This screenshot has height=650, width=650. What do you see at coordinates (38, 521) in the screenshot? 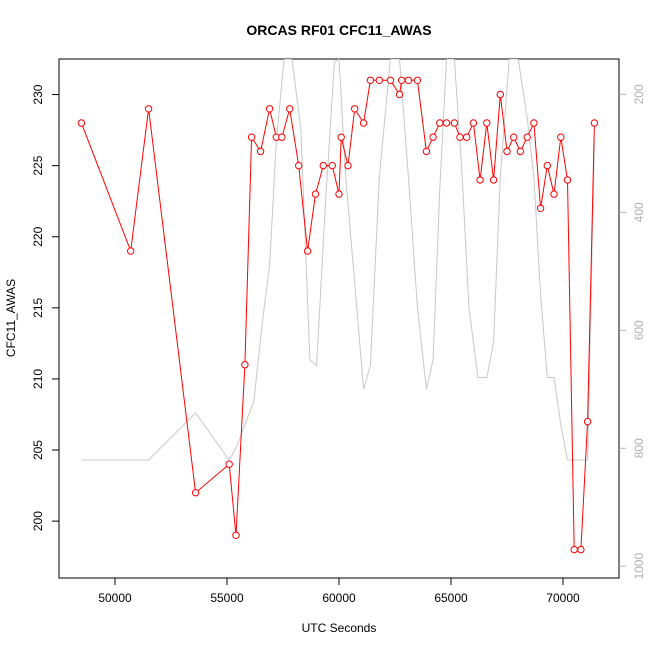
I see `y-tick-label: 200` at bounding box center [38, 521].